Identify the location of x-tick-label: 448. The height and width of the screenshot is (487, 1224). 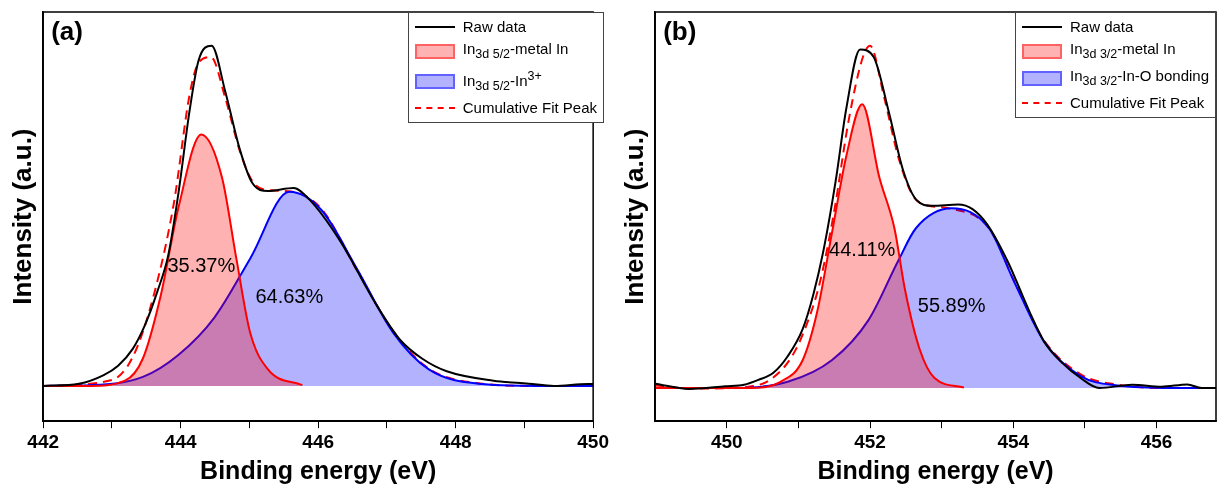
(455, 441).